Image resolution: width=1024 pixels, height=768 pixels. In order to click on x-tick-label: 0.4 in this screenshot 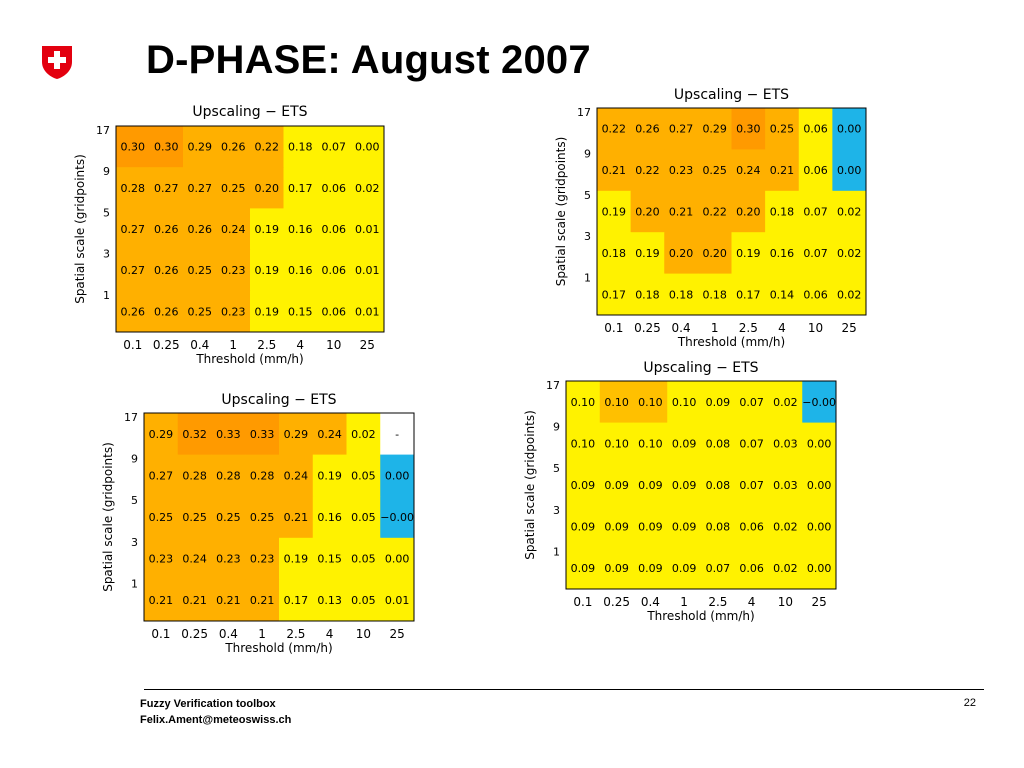, I will do `click(228, 634)`.